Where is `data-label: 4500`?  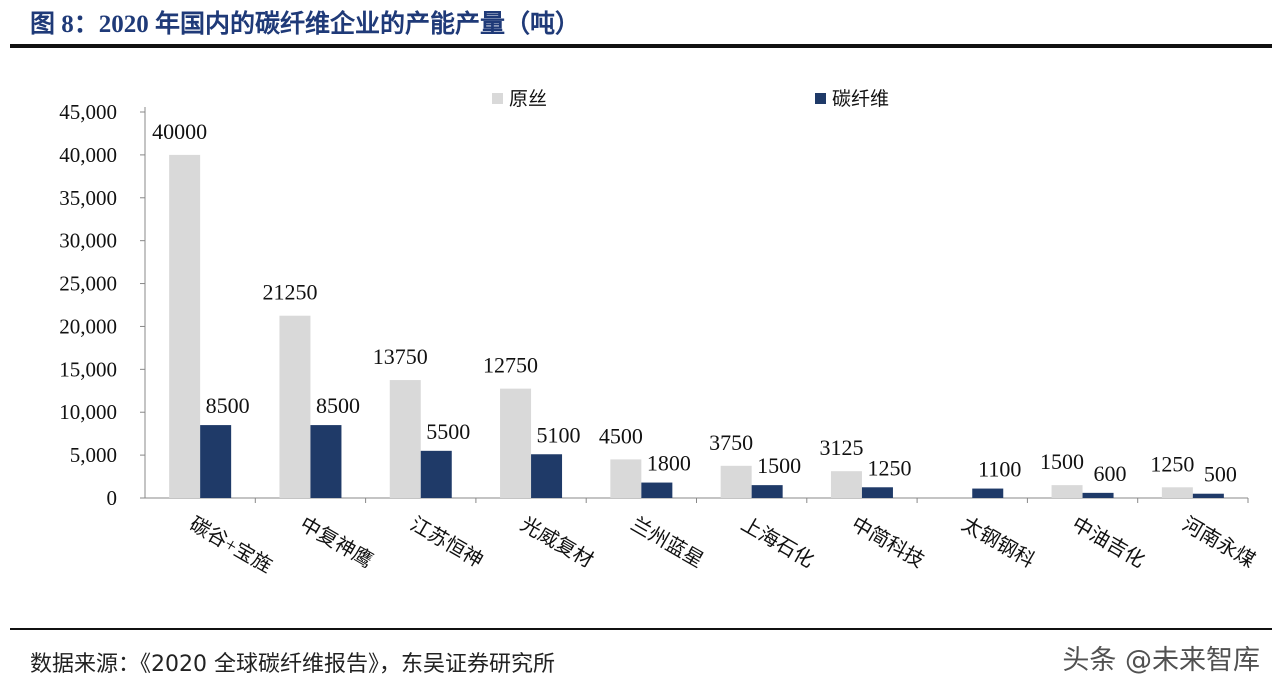
data-label: 4500 is located at coordinates (621, 435).